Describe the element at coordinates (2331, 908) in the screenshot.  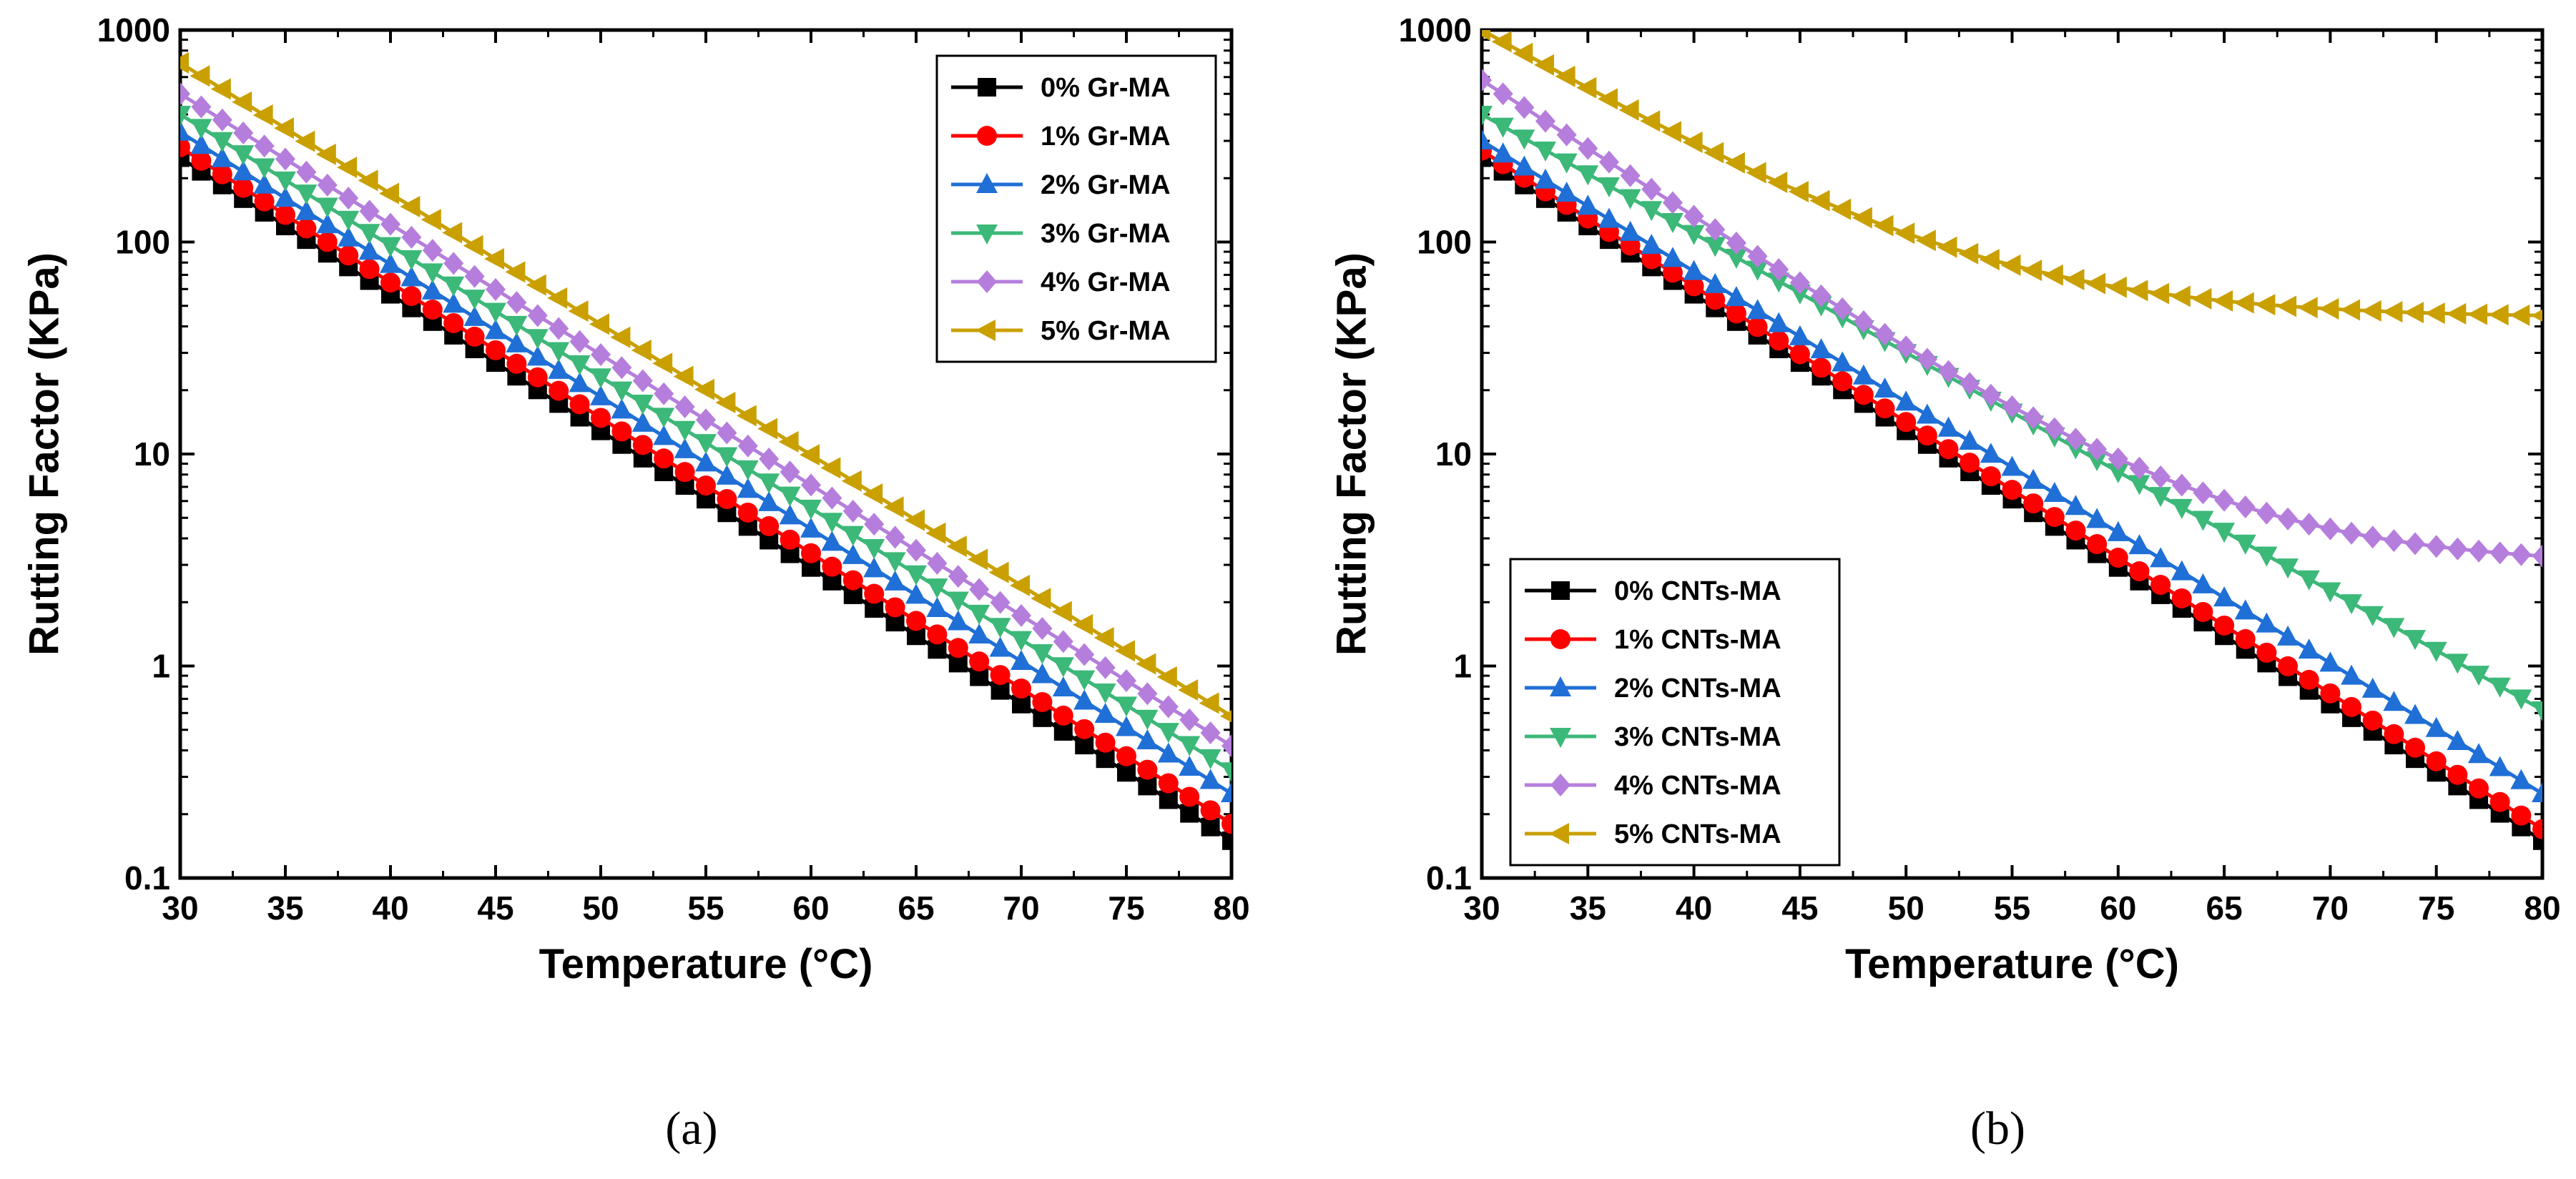
I see `x-tick-label: 70` at that location.